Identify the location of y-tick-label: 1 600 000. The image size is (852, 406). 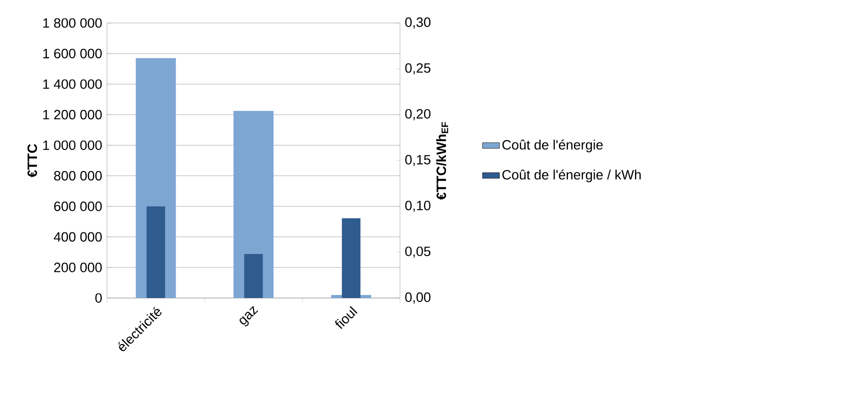
(72, 53).